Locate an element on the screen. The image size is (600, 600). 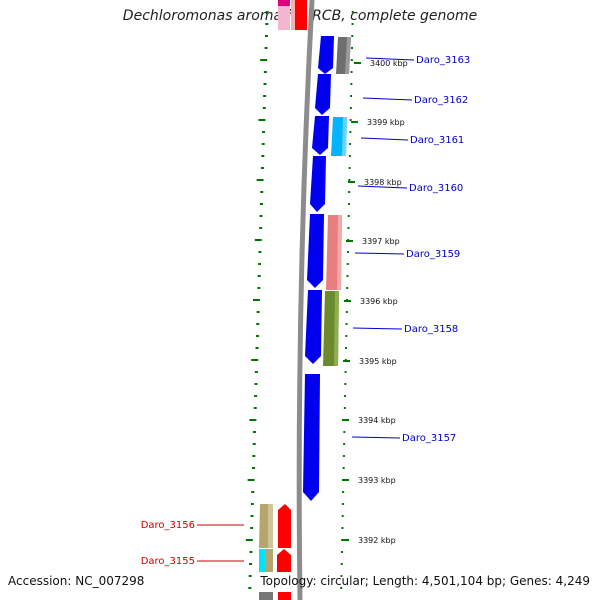
forward-annotations is located at coordinates (337, 201).